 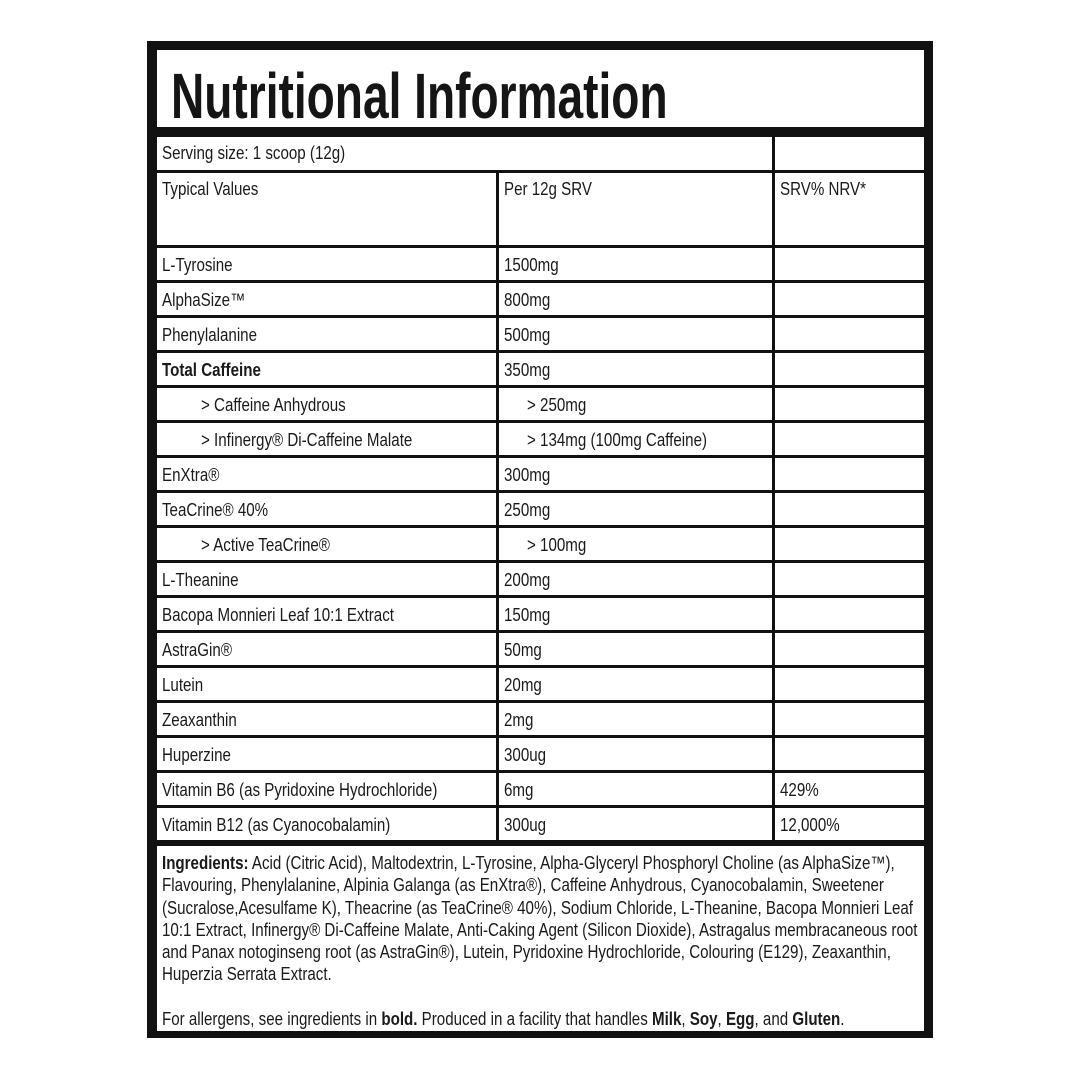 What do you see at coordinates (272, 1019) in the screenshot?
I see `allergen-text: For allergens, see ingredients in` at bounding box center [272, 1019].